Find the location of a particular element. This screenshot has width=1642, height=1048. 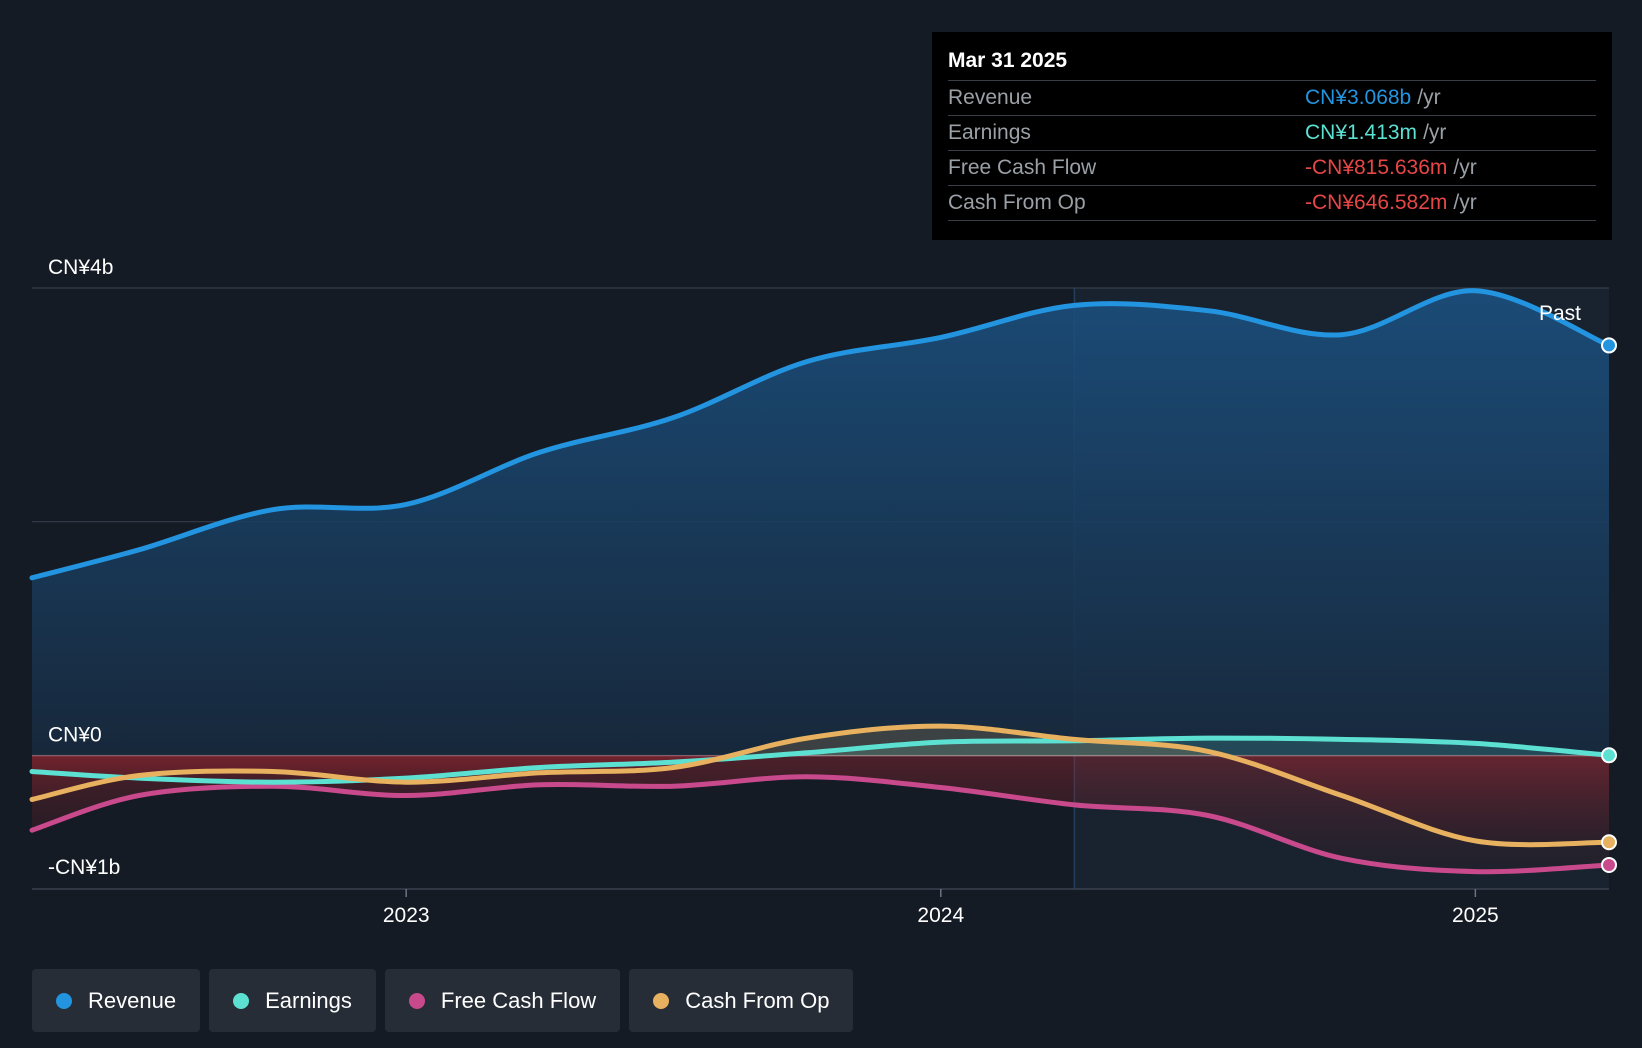

tooltip-label: Earnings is located at coordinates (989, 132).